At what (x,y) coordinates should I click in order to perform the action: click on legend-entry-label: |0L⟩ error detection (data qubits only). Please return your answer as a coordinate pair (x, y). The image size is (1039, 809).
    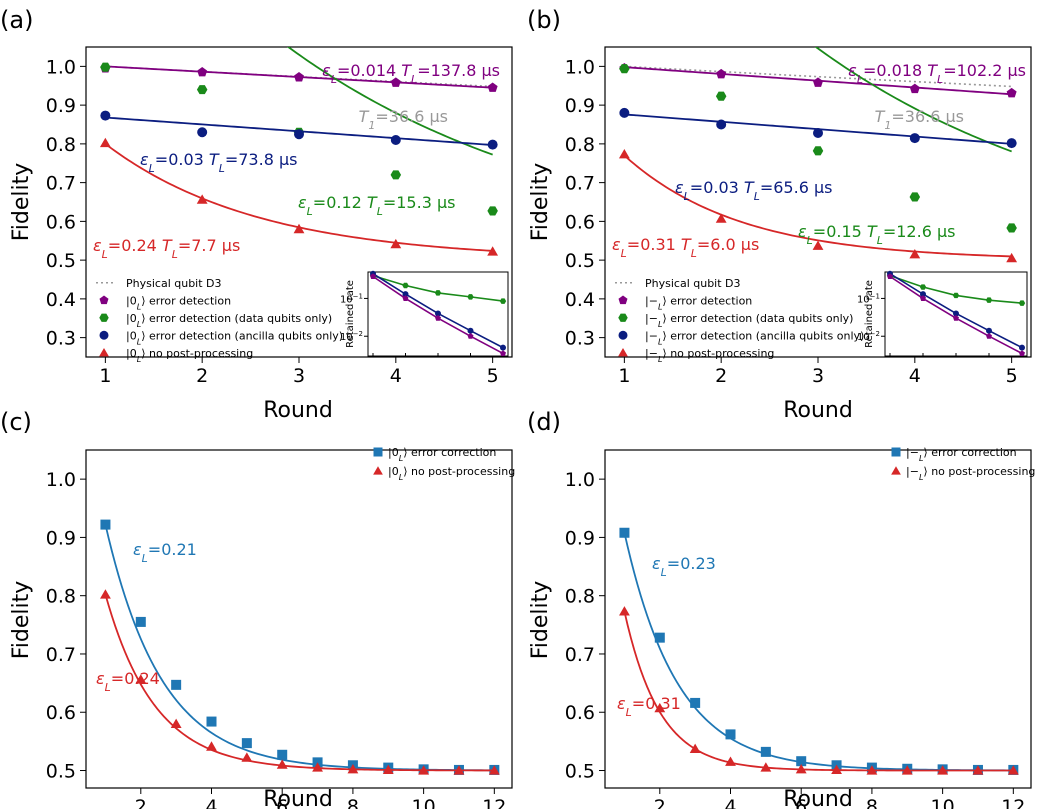
    Looking at the image, I should click on (229, 320).